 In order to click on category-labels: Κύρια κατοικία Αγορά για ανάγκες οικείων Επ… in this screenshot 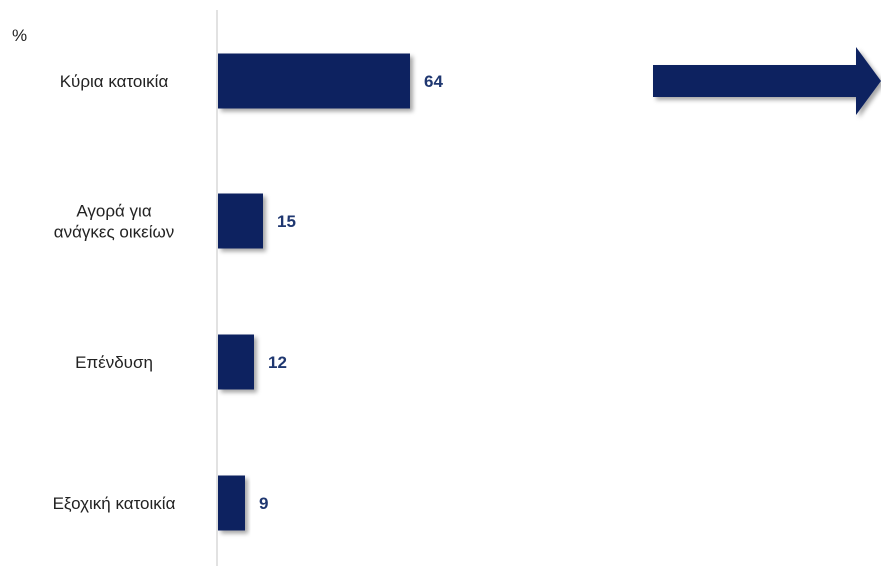, I will do `click(114, 292)`.